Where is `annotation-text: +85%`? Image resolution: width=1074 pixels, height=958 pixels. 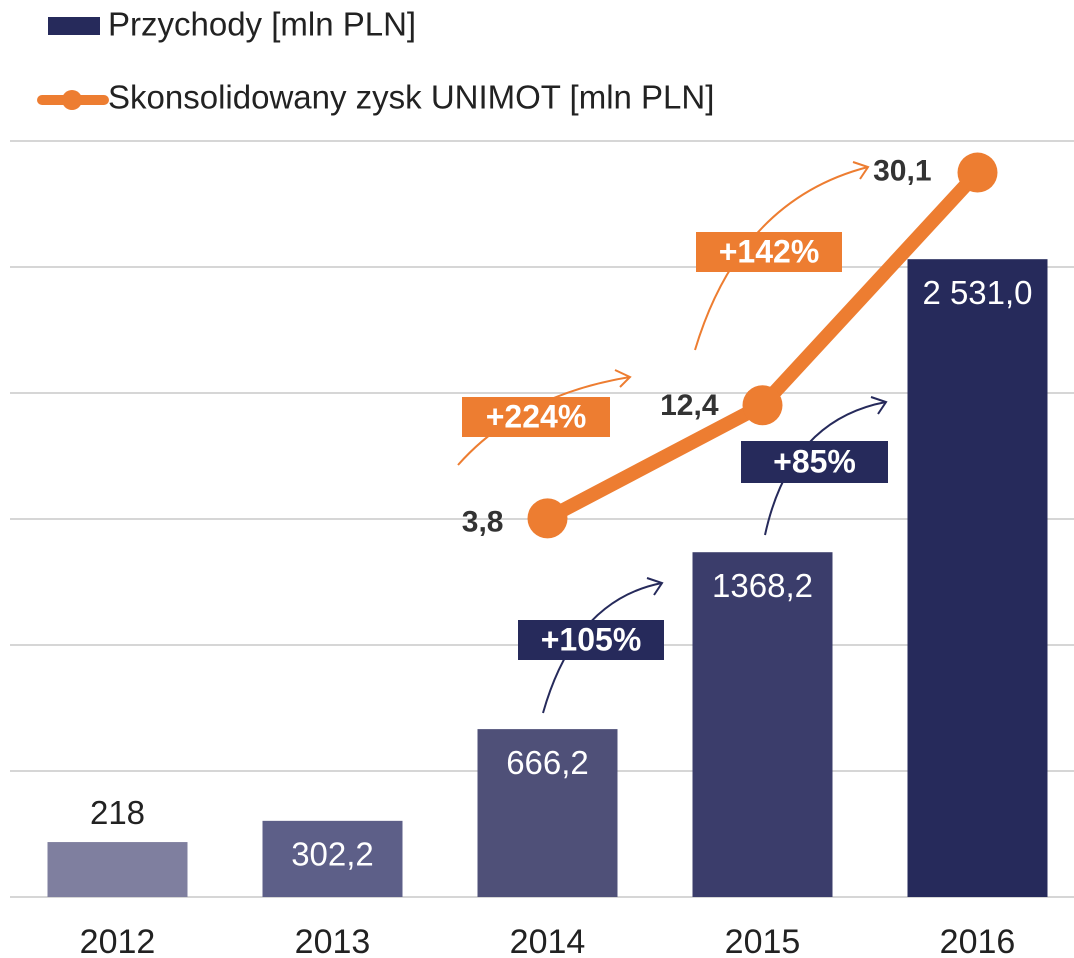 annotation-text: +85% is located at coordinates (814, 461).